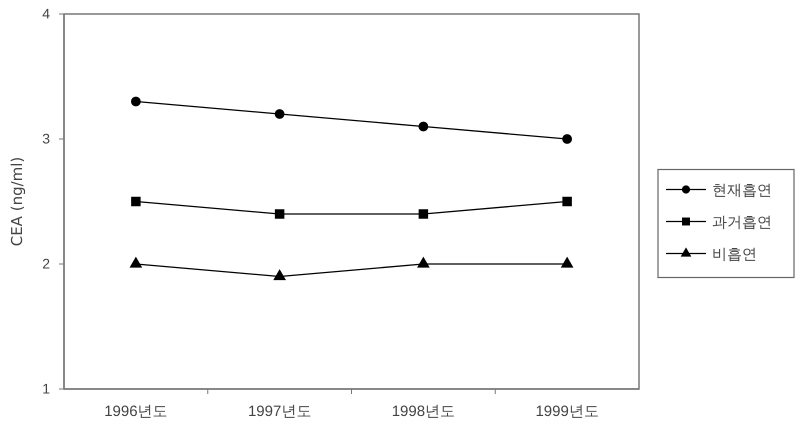 Image resolution: width=796 pixels, height=443 pixels. What do you see at coordinates (136, 411) in the screenshot?
I see `x-tick-label: 1996년도` at bounding box center [136, 411].